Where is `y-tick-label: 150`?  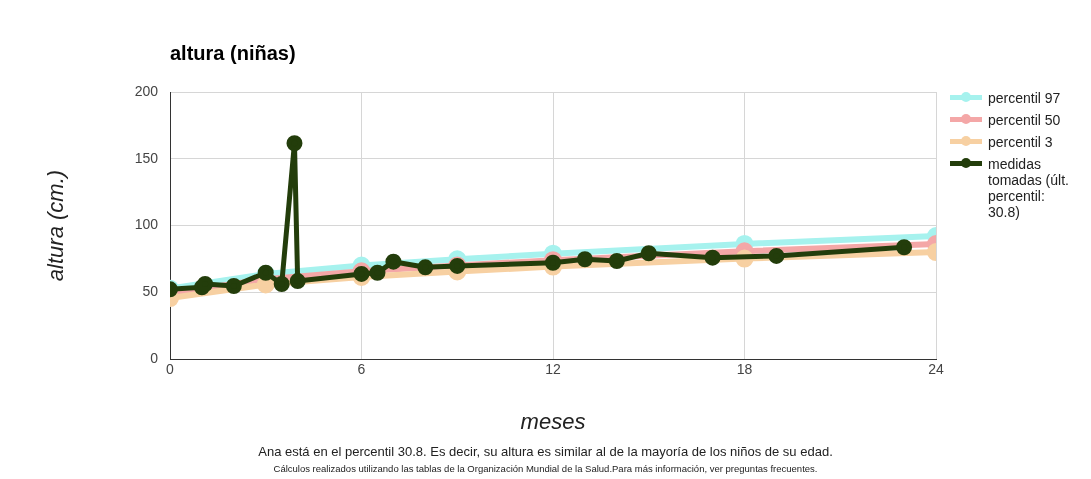 y-tick-label: 150 is located at coordinates (146, 157).